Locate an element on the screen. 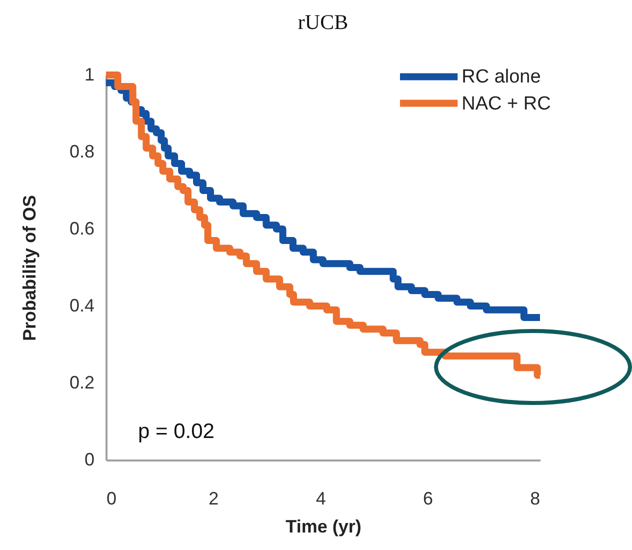  x-tick-label: 2 is located at coordinates (213, 498).